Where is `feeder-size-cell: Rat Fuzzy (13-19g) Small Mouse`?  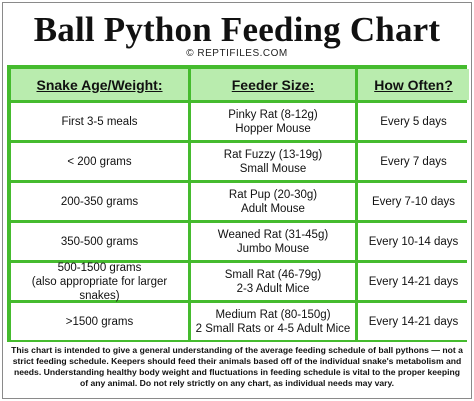
feeder-size-cell: Rat Fuzzy (13-19g) Small Mouse is located at coordinates (273, 161).